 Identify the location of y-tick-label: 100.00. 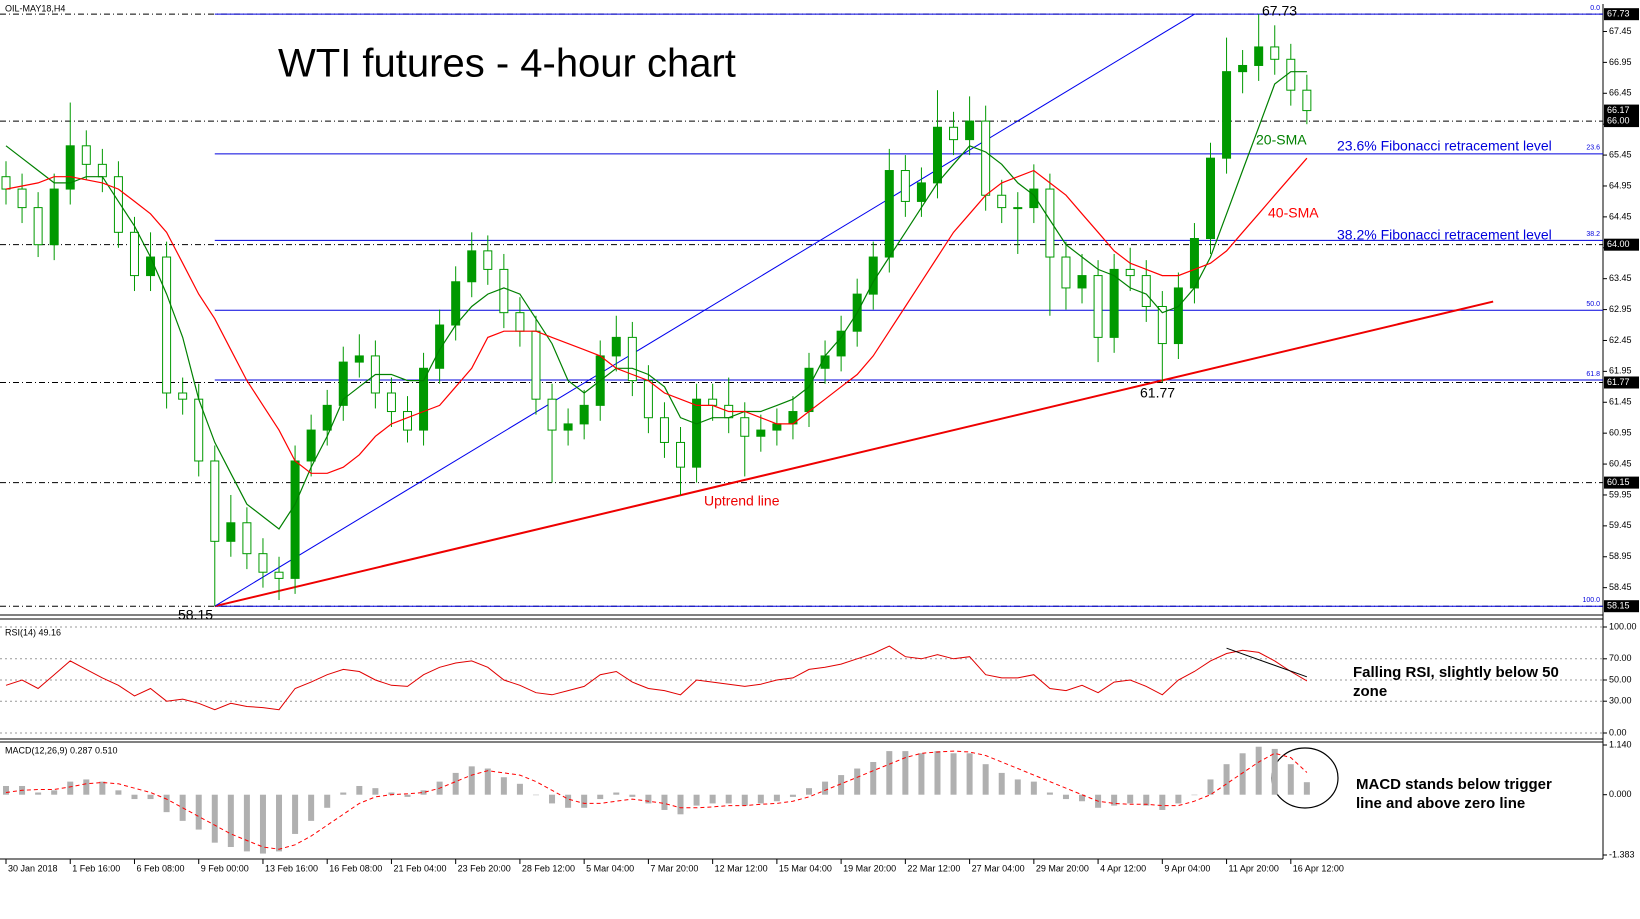
(1623, 626).